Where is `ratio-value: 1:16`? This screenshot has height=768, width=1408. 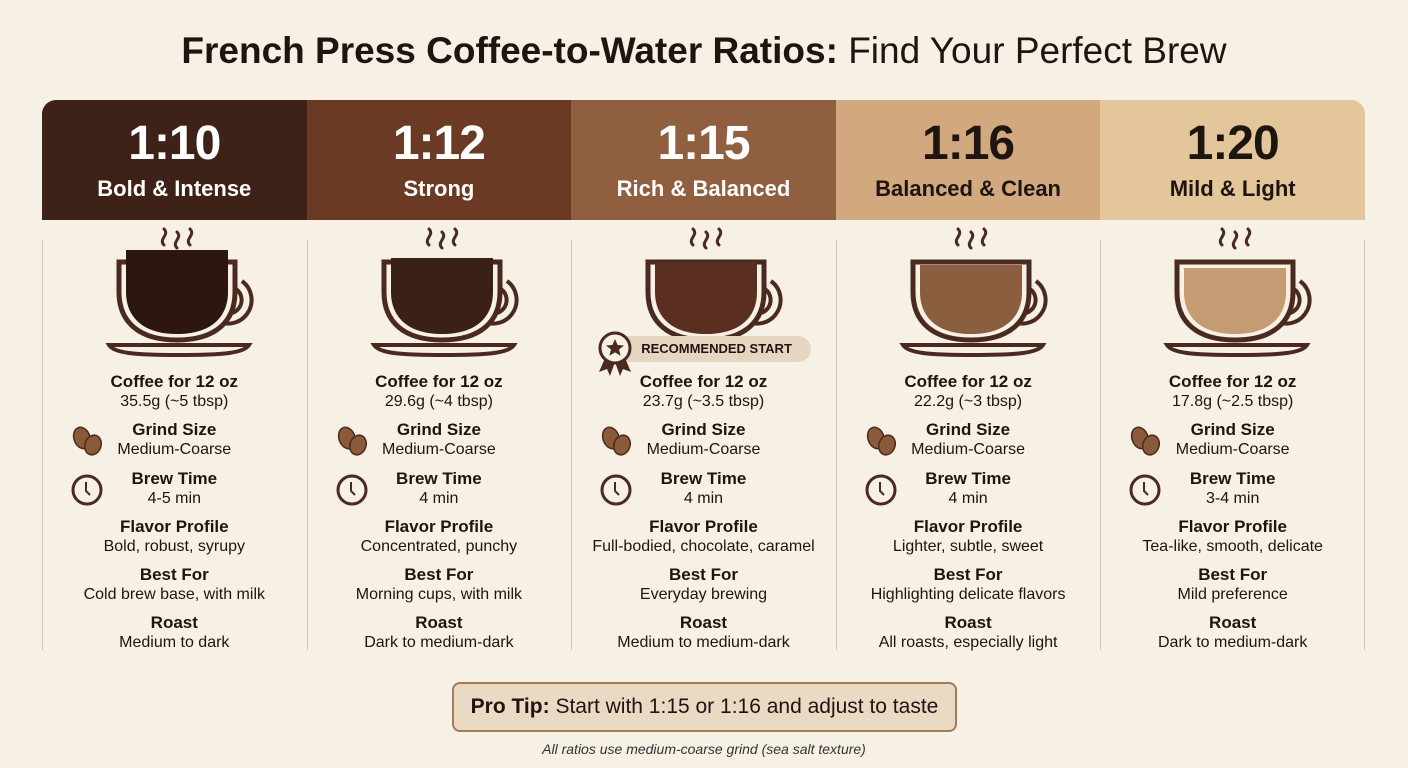
ratio-value: 1:16 is located at coordinates (968, 143).